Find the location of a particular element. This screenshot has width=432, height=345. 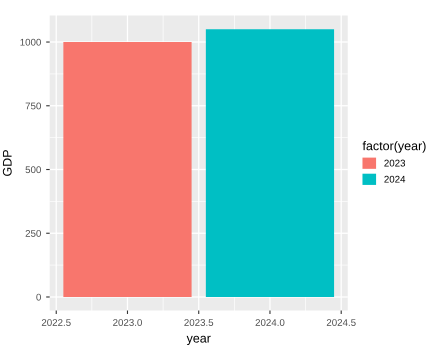

x-tick-label: 2024.5 is located at coordinates (341, 322).